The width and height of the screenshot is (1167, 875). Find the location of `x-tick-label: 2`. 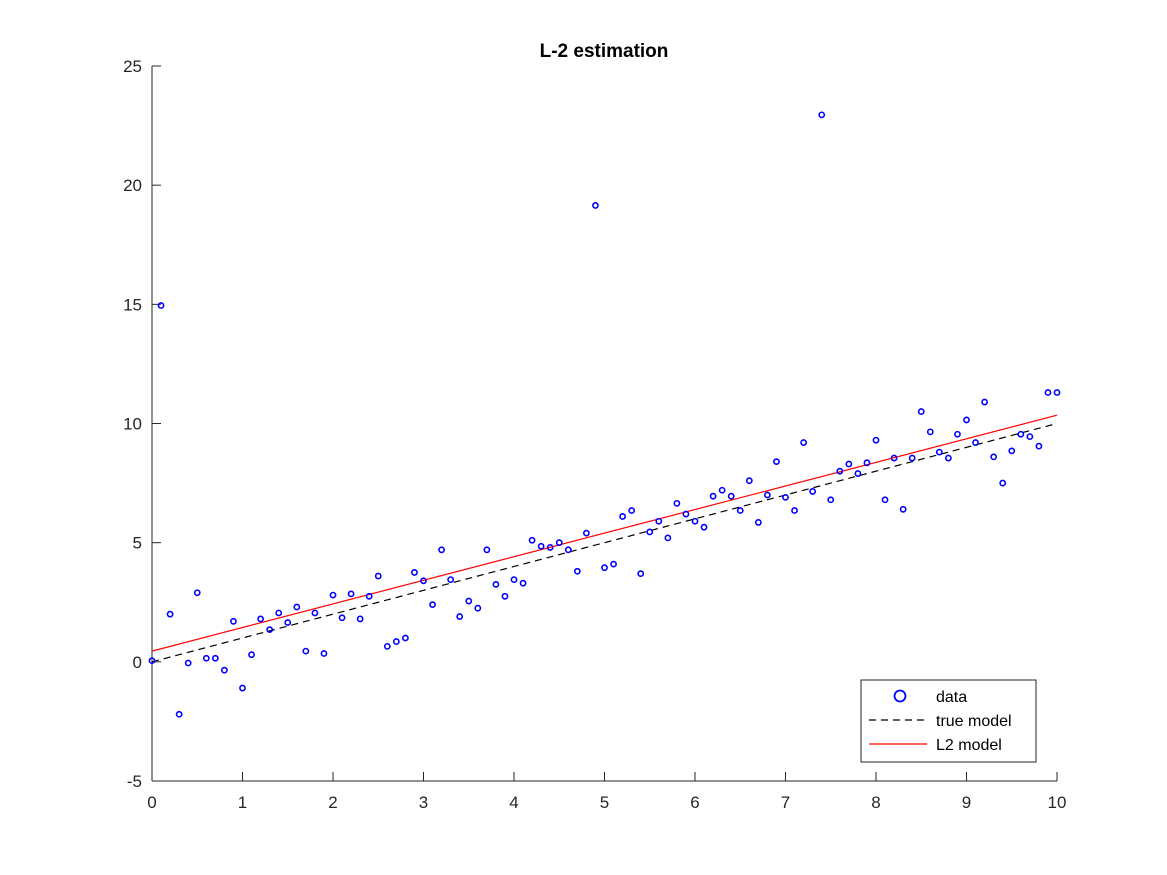

x-tick-label: 2 is located at coordinates (332, 802).